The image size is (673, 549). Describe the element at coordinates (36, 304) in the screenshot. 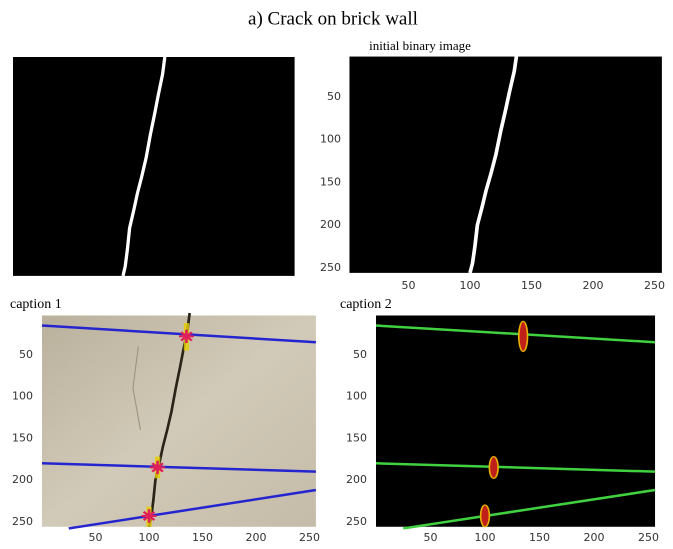

I see `panel-title: caption 1` at that location.